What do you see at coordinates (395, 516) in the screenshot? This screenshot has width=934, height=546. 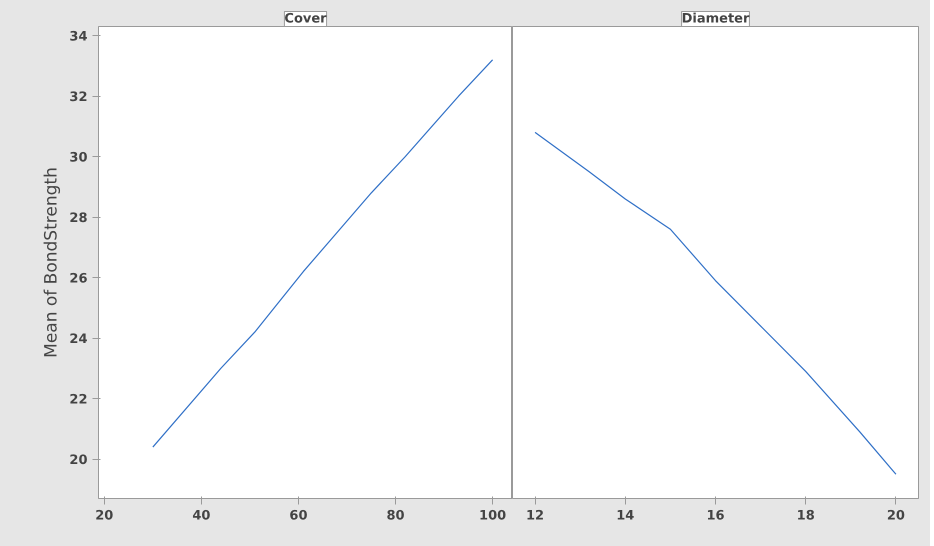 I see `x-tick-label: 80` at bounding box center [395, 516].